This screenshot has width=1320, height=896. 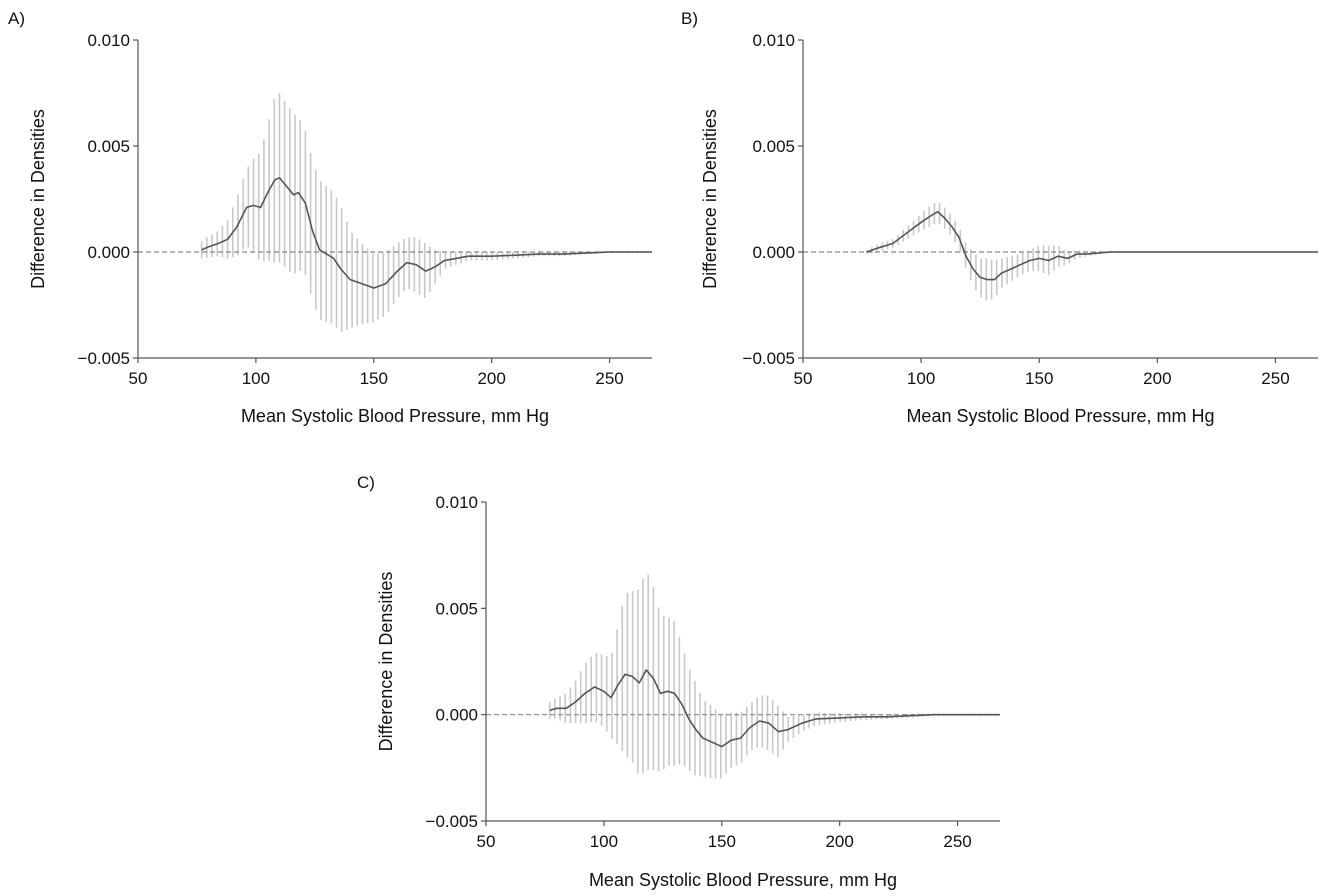 I want to click on panel-label: C), so click(x=366, y=482).